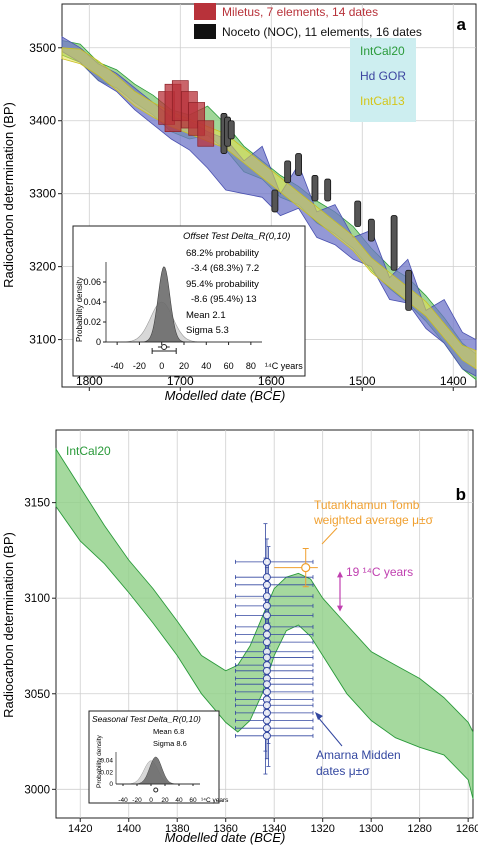 The width and height of the screenshot is (478, 850). What do you see at coordinates (461, 494) in the screenshot?
I see `panel-label-b: b` at bounding box center [461, 494].